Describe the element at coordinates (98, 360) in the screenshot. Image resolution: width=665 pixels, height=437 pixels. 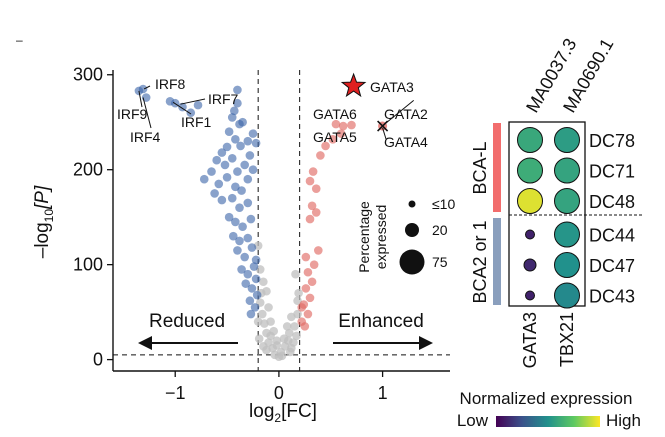
I see `y-tick-label: 0` at that location.